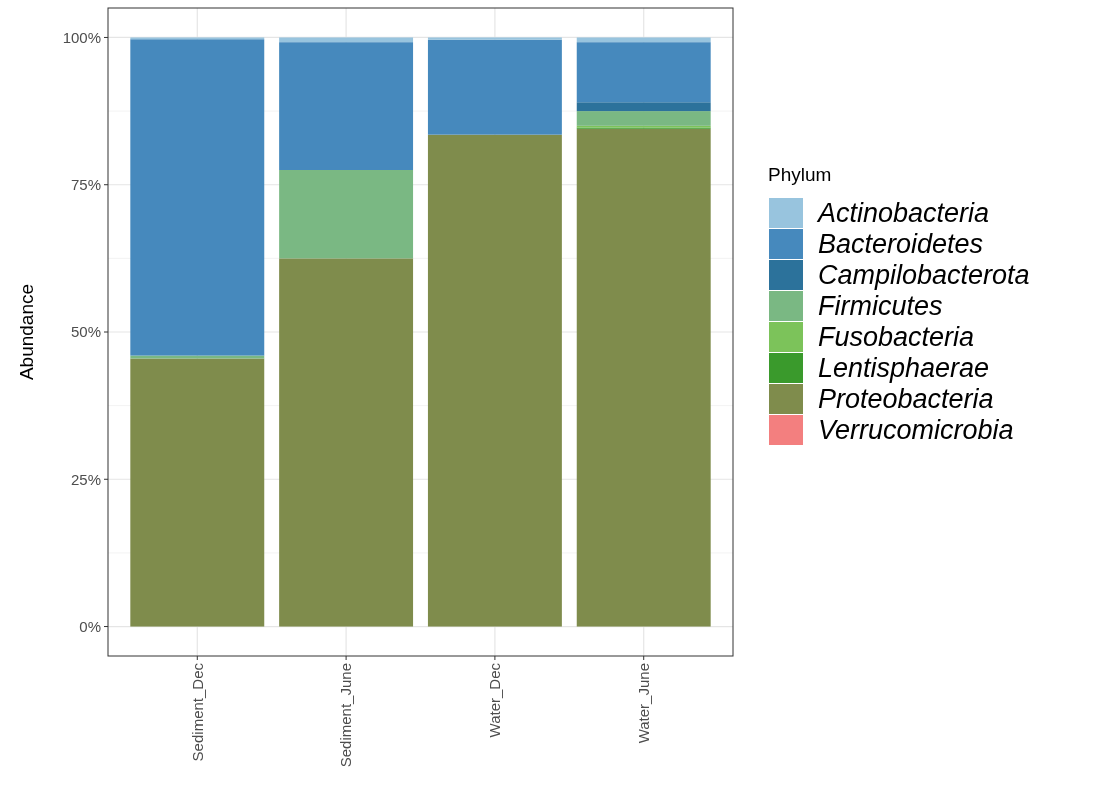  What do you see at coordinates (81, 37) in the screenshot?
I see `y-tick-label: 100%` at bounding box center [81, 37].